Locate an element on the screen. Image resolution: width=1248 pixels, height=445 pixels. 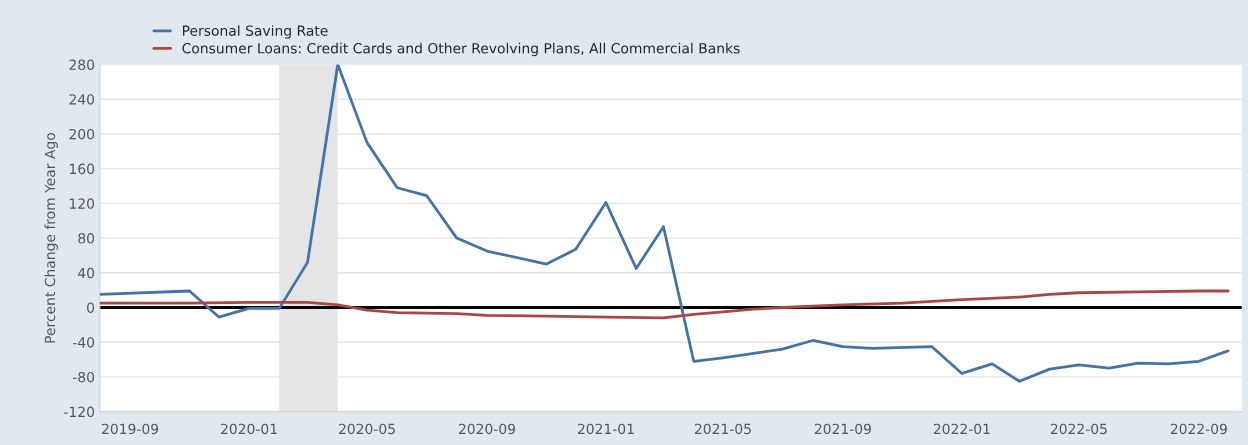
legend-label: Personal Saving Rate is located at coordinates (255, 32).